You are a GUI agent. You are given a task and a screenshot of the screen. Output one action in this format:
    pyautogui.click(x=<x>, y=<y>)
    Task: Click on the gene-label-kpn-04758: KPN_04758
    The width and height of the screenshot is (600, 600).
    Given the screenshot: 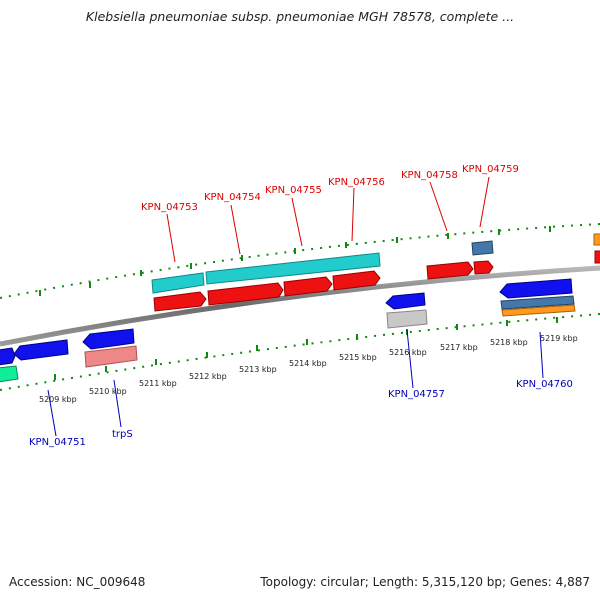 What is the action you would take?
    pyautogui.click(x=429, y=175)
    